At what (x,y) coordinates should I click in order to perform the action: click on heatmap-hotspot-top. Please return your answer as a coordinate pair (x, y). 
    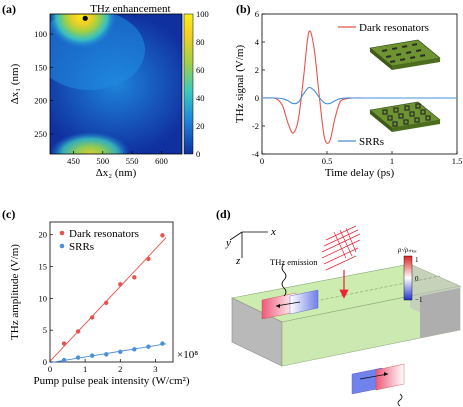
    Looking at the image, I should click on (83, 31).